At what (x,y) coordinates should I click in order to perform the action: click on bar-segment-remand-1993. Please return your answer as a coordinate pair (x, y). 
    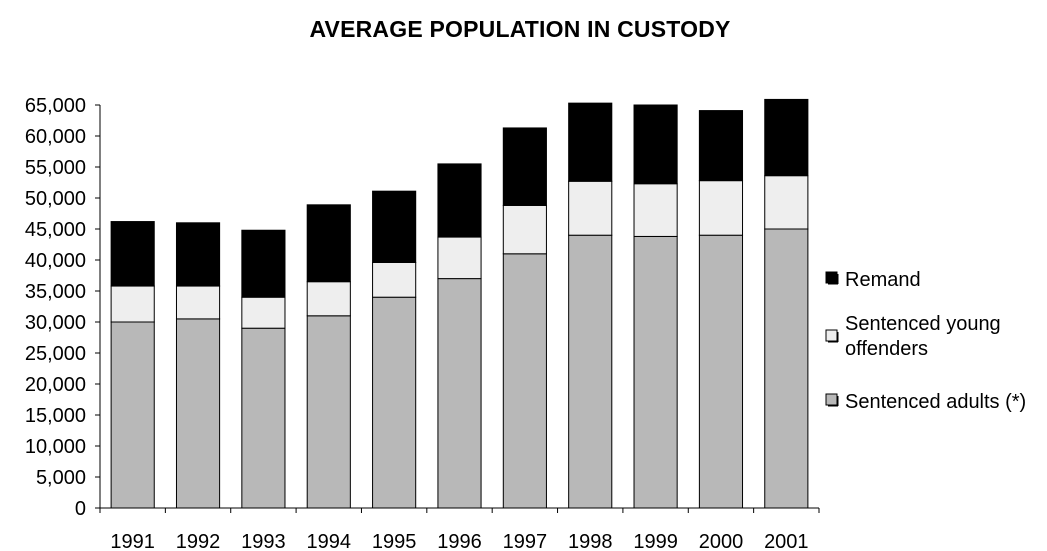
    Looking at the image, I should click on (263, 263).